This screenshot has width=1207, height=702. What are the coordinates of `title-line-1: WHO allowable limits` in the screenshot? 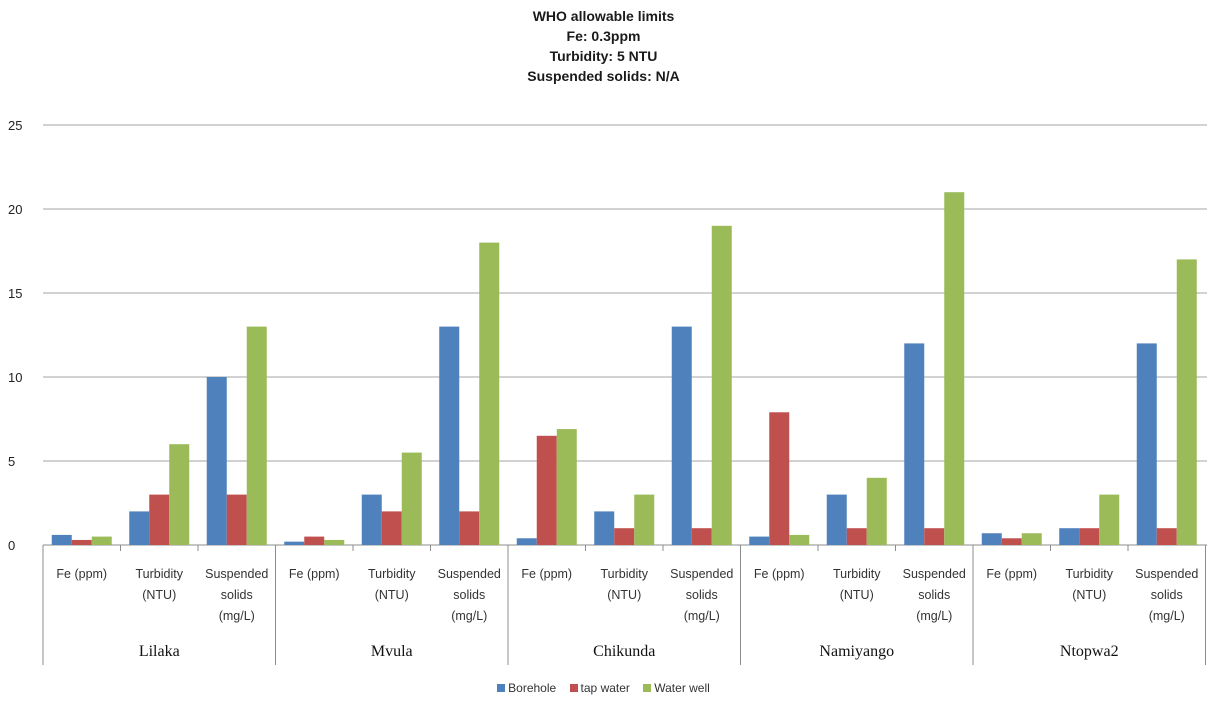 It's located at (603, 16).